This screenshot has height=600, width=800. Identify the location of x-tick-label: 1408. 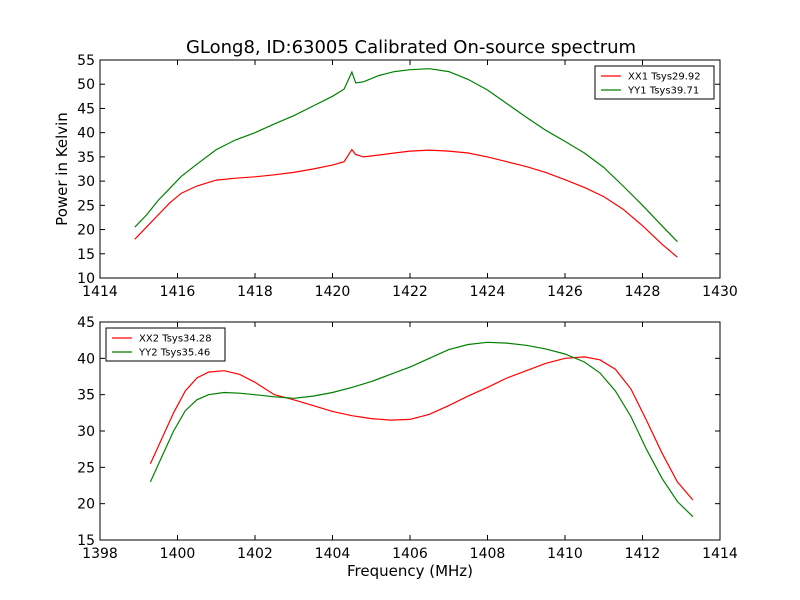
(488, 554).